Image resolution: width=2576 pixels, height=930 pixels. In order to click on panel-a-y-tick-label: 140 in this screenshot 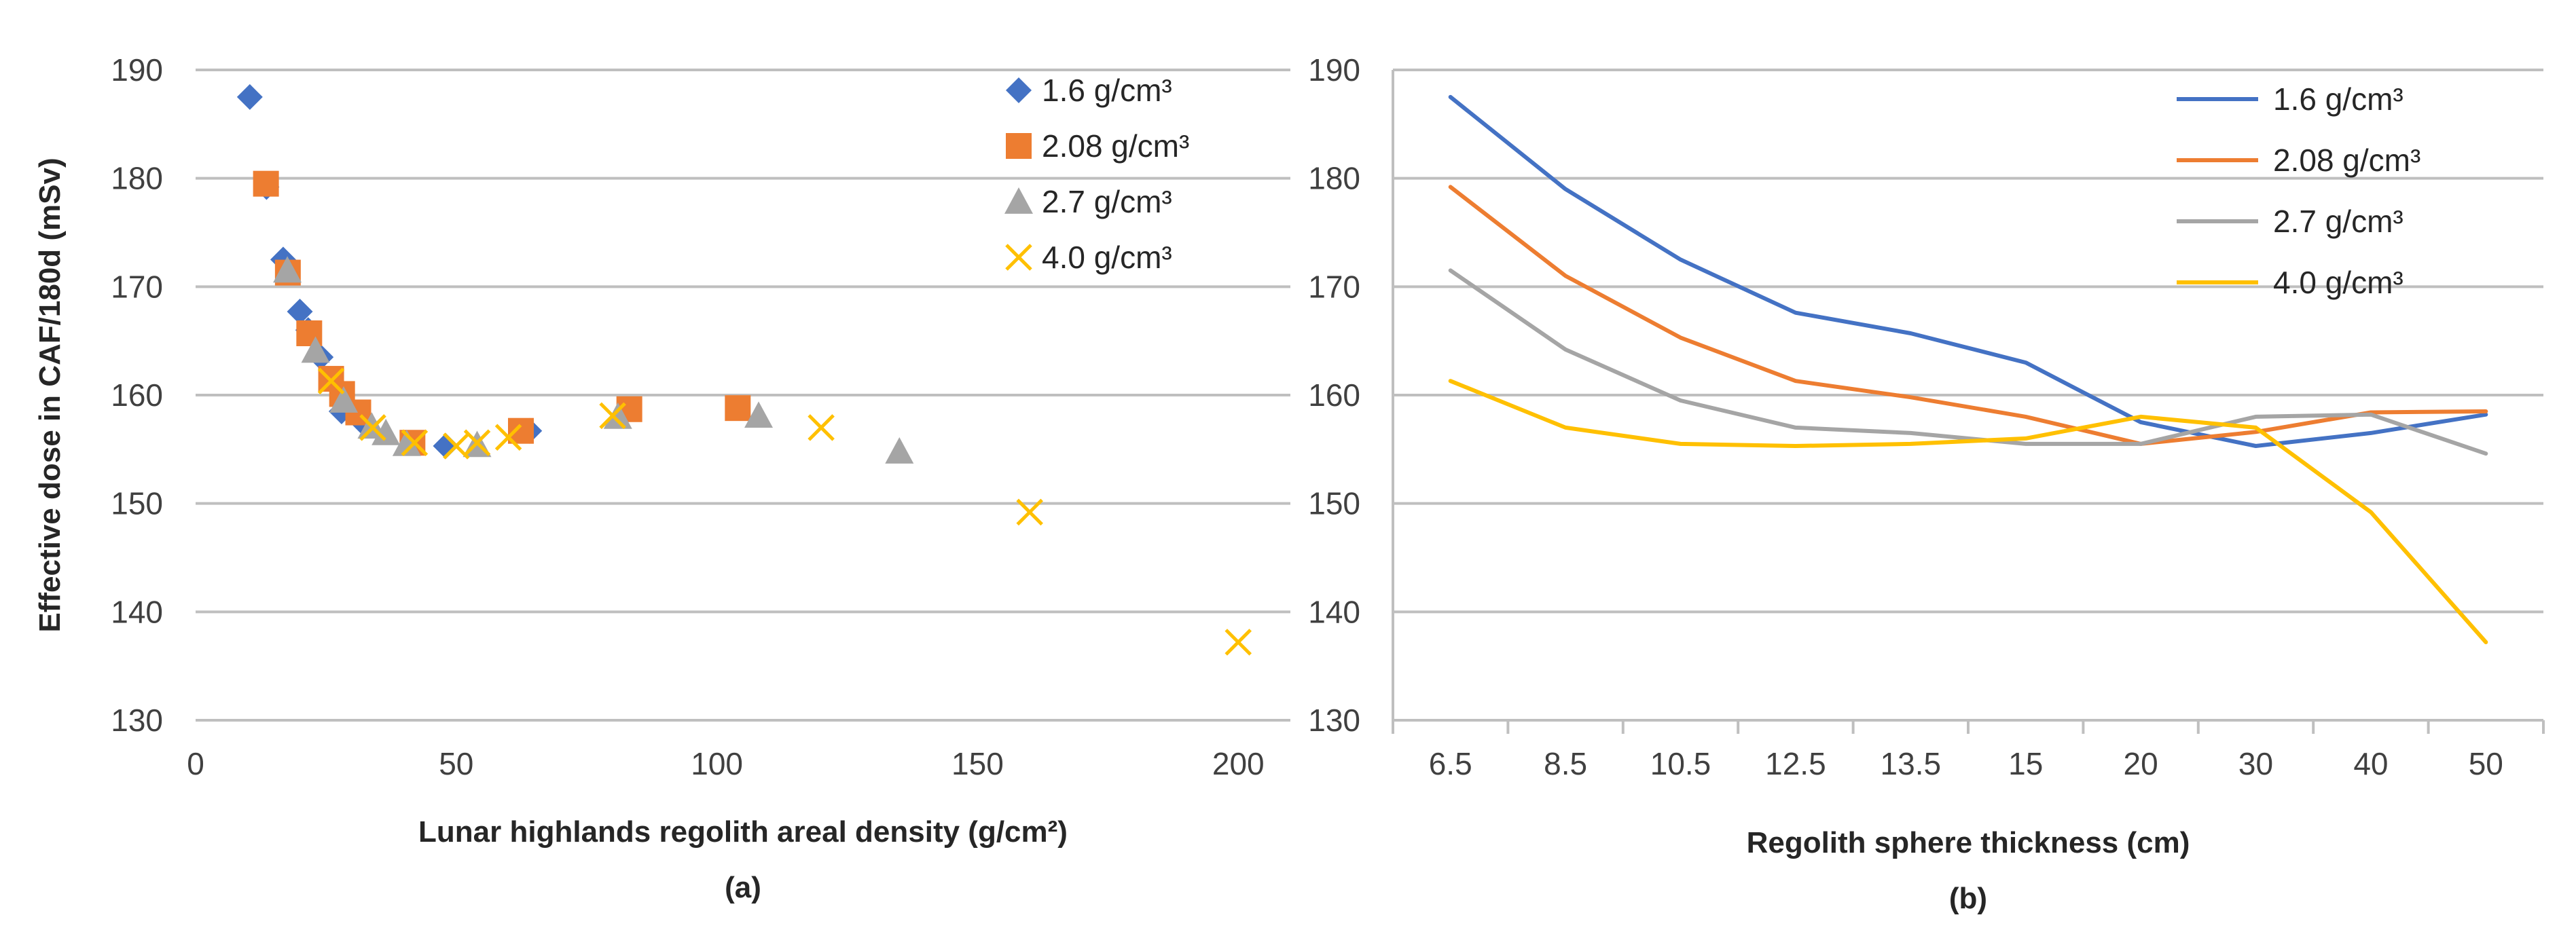, I will do `click(137, 611)`.